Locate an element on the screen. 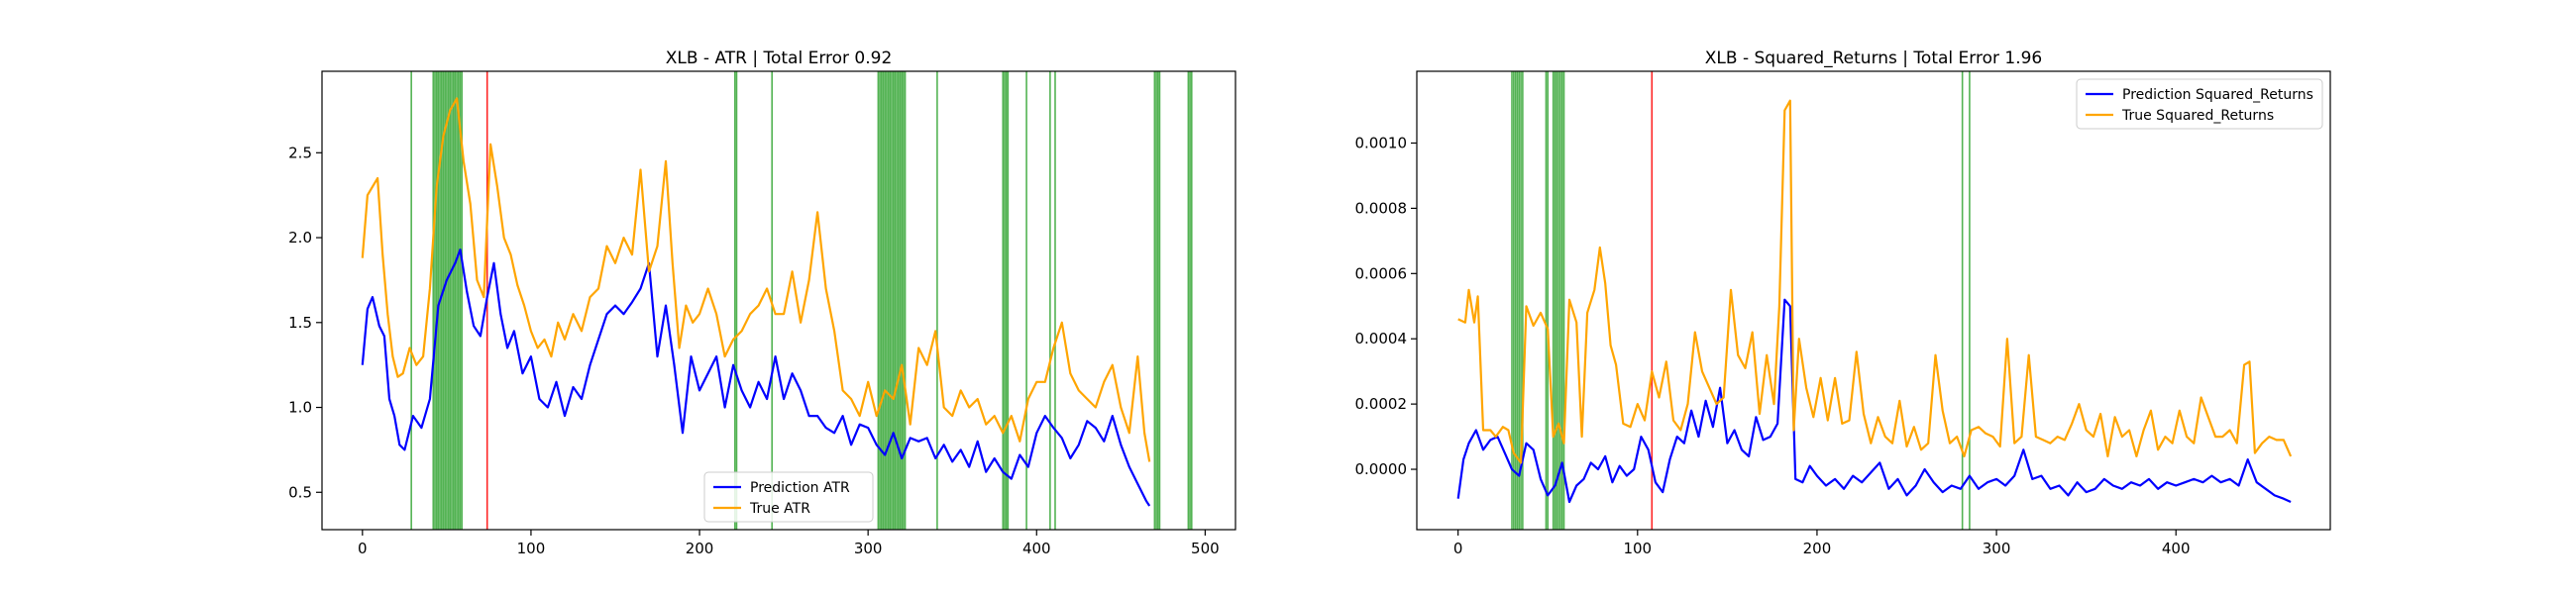  y-tick-label: 0.0000 is located at coordinates (1381, 469).